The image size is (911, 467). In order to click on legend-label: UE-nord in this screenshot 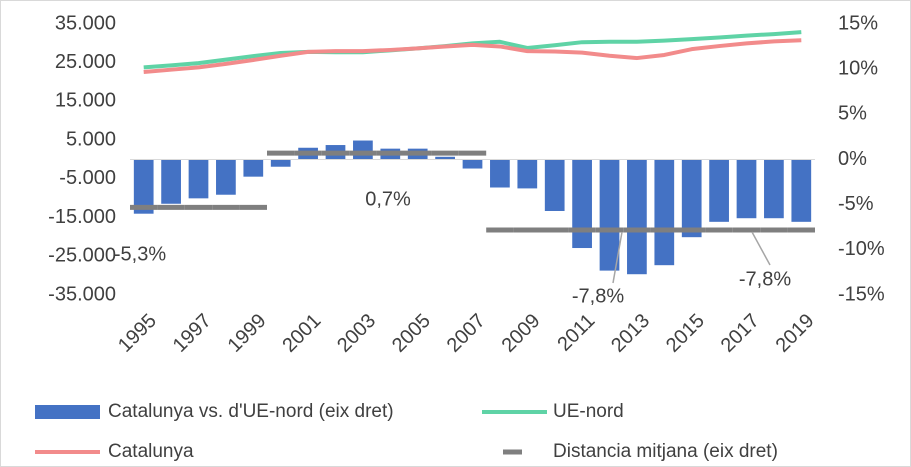, I will do `click(588, 411)`.